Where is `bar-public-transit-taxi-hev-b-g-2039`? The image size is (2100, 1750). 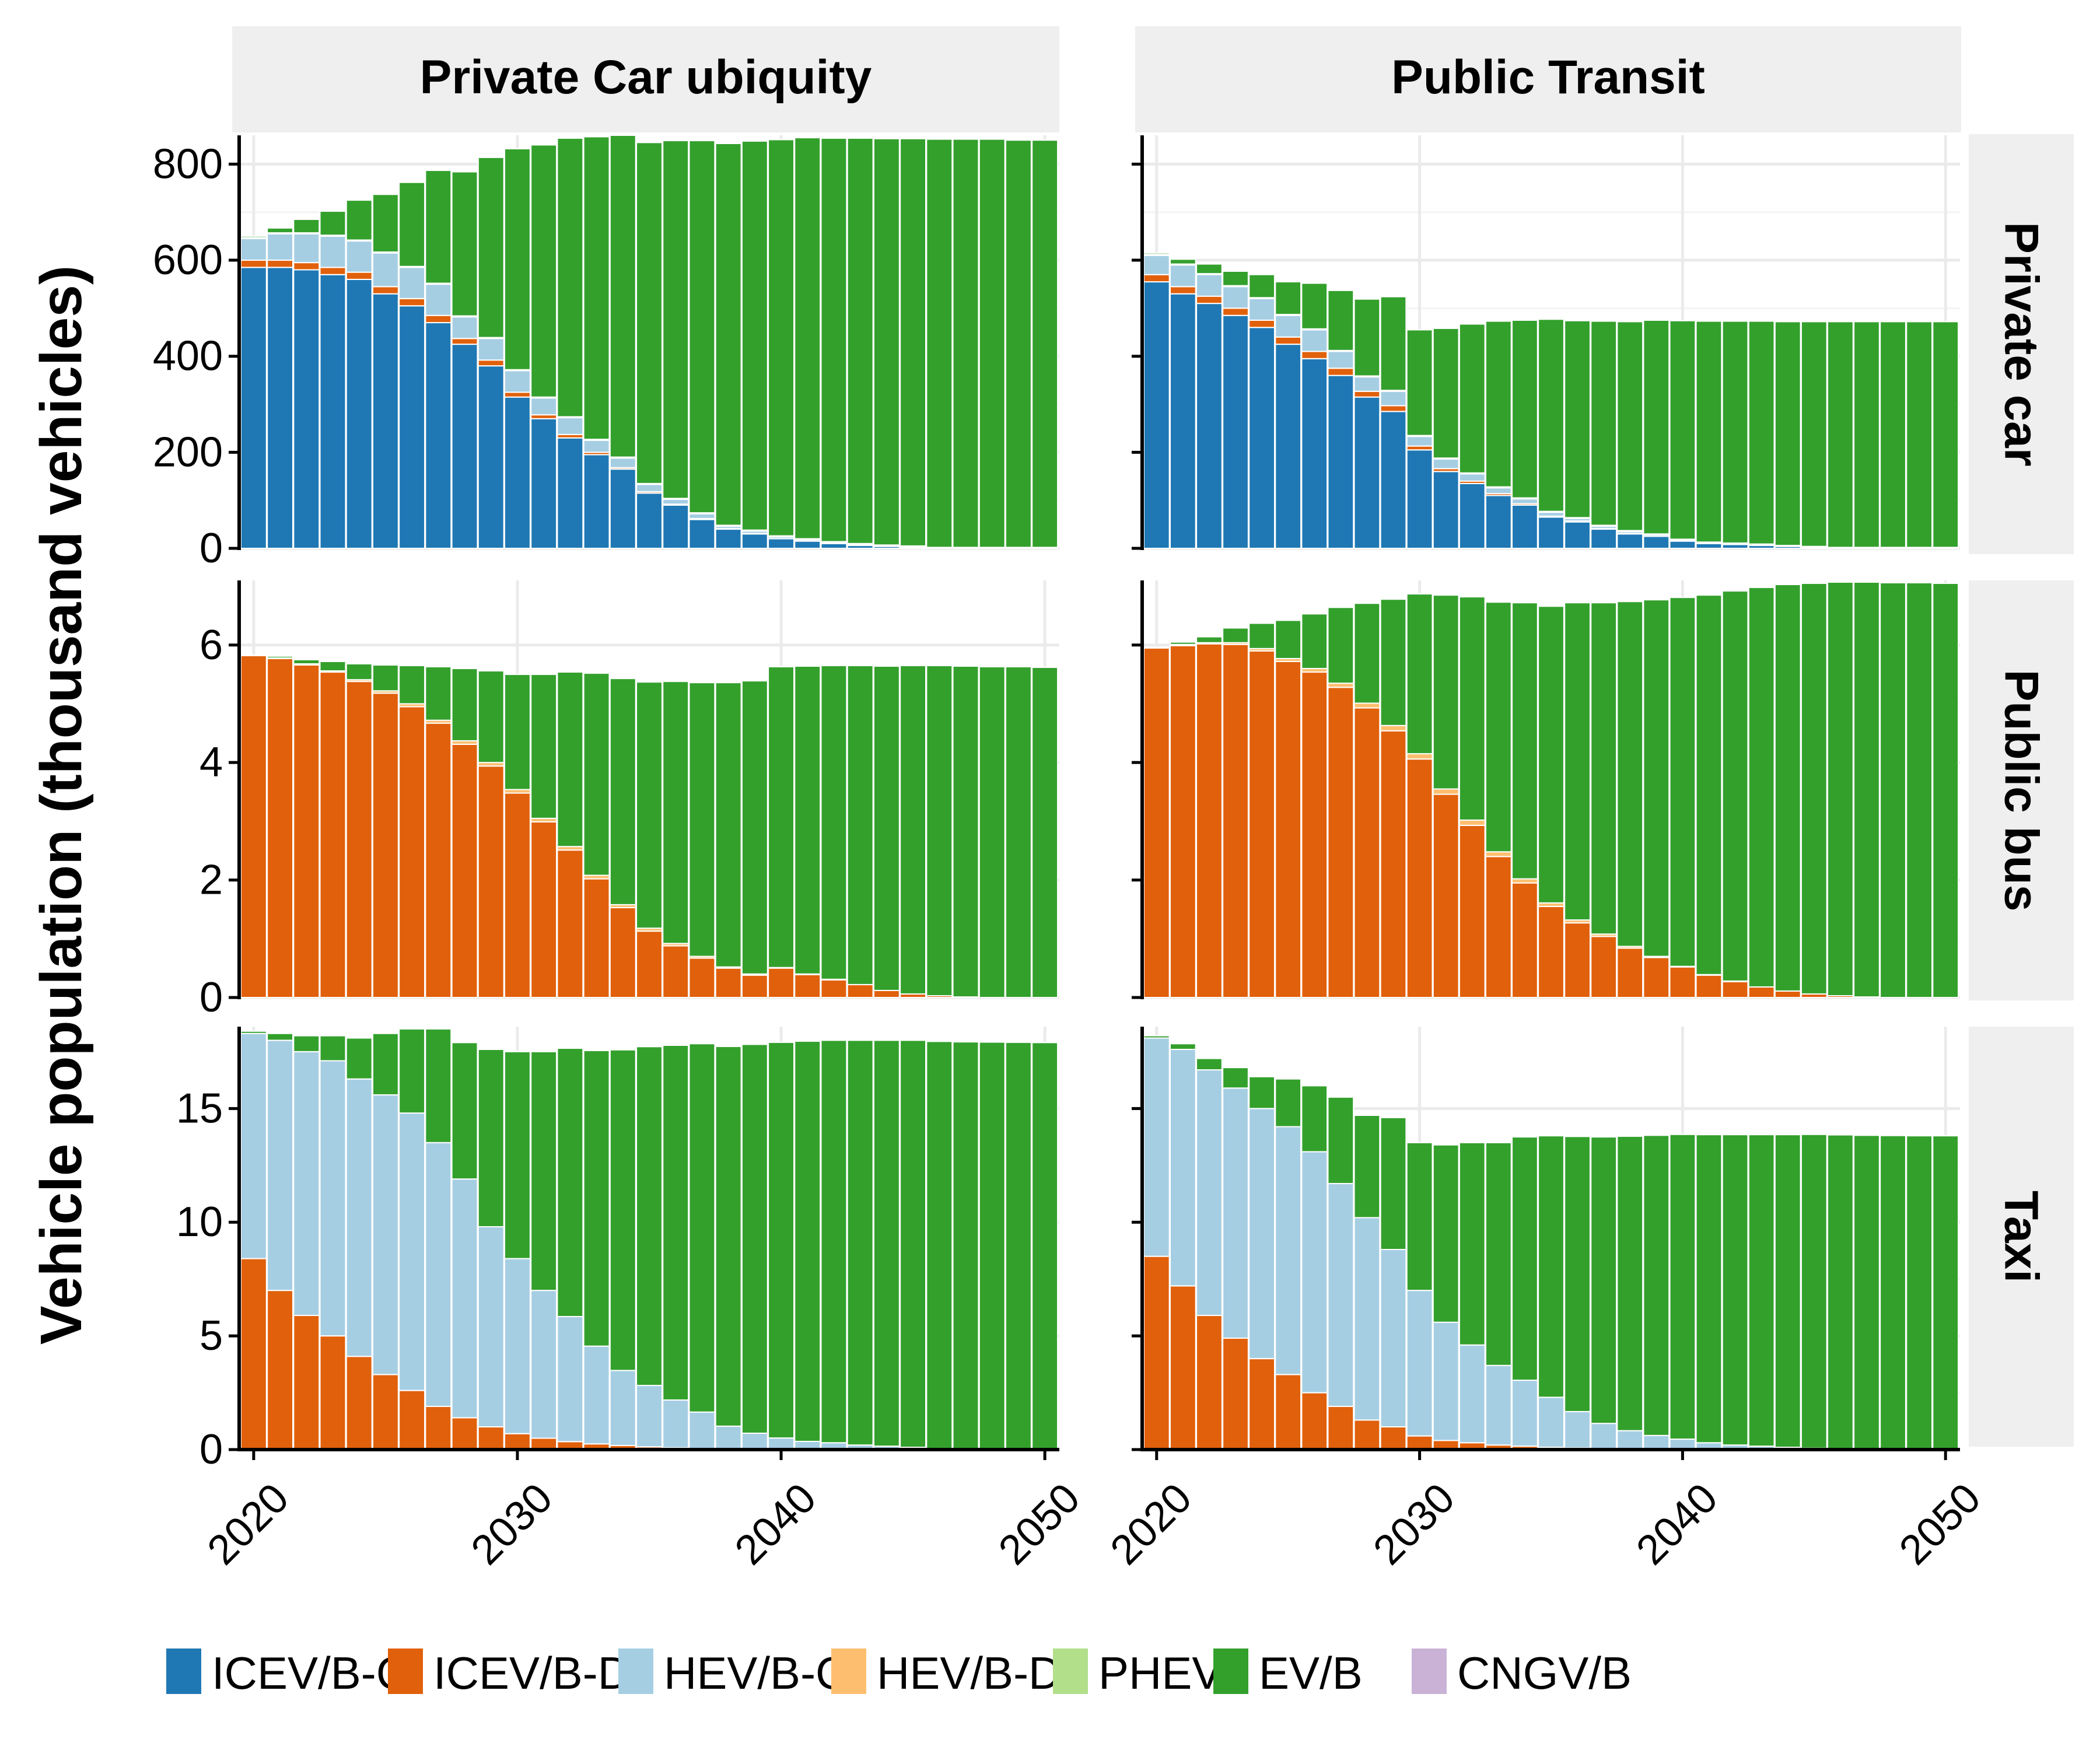 bar-public-transit-taxi-hev-b-g-2039 is located at coordinates (1657, 1442).